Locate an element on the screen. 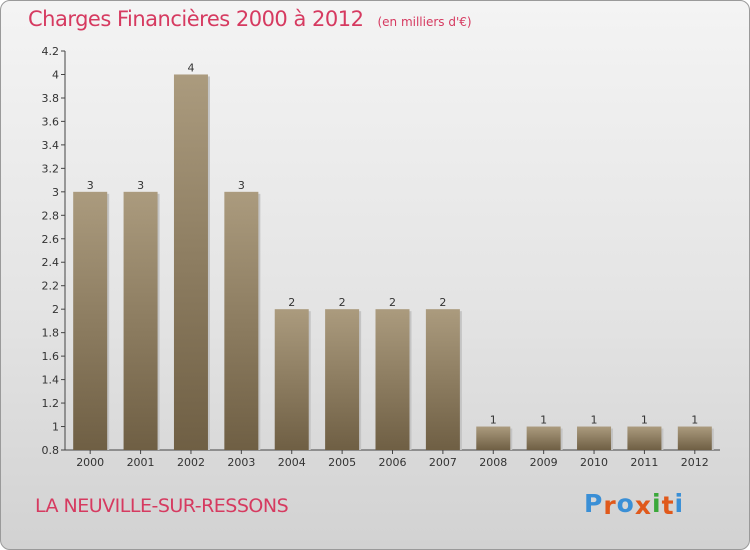  x-tick-label-2007: 2007 is located at coordinates (443, 462).